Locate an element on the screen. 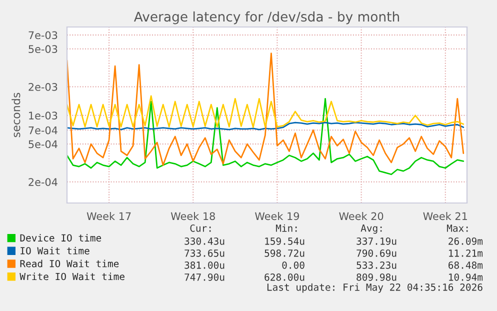 This screenshot has width=497, height=311. y-tick-label: 7e-04 is located at coordinates (43, 130).